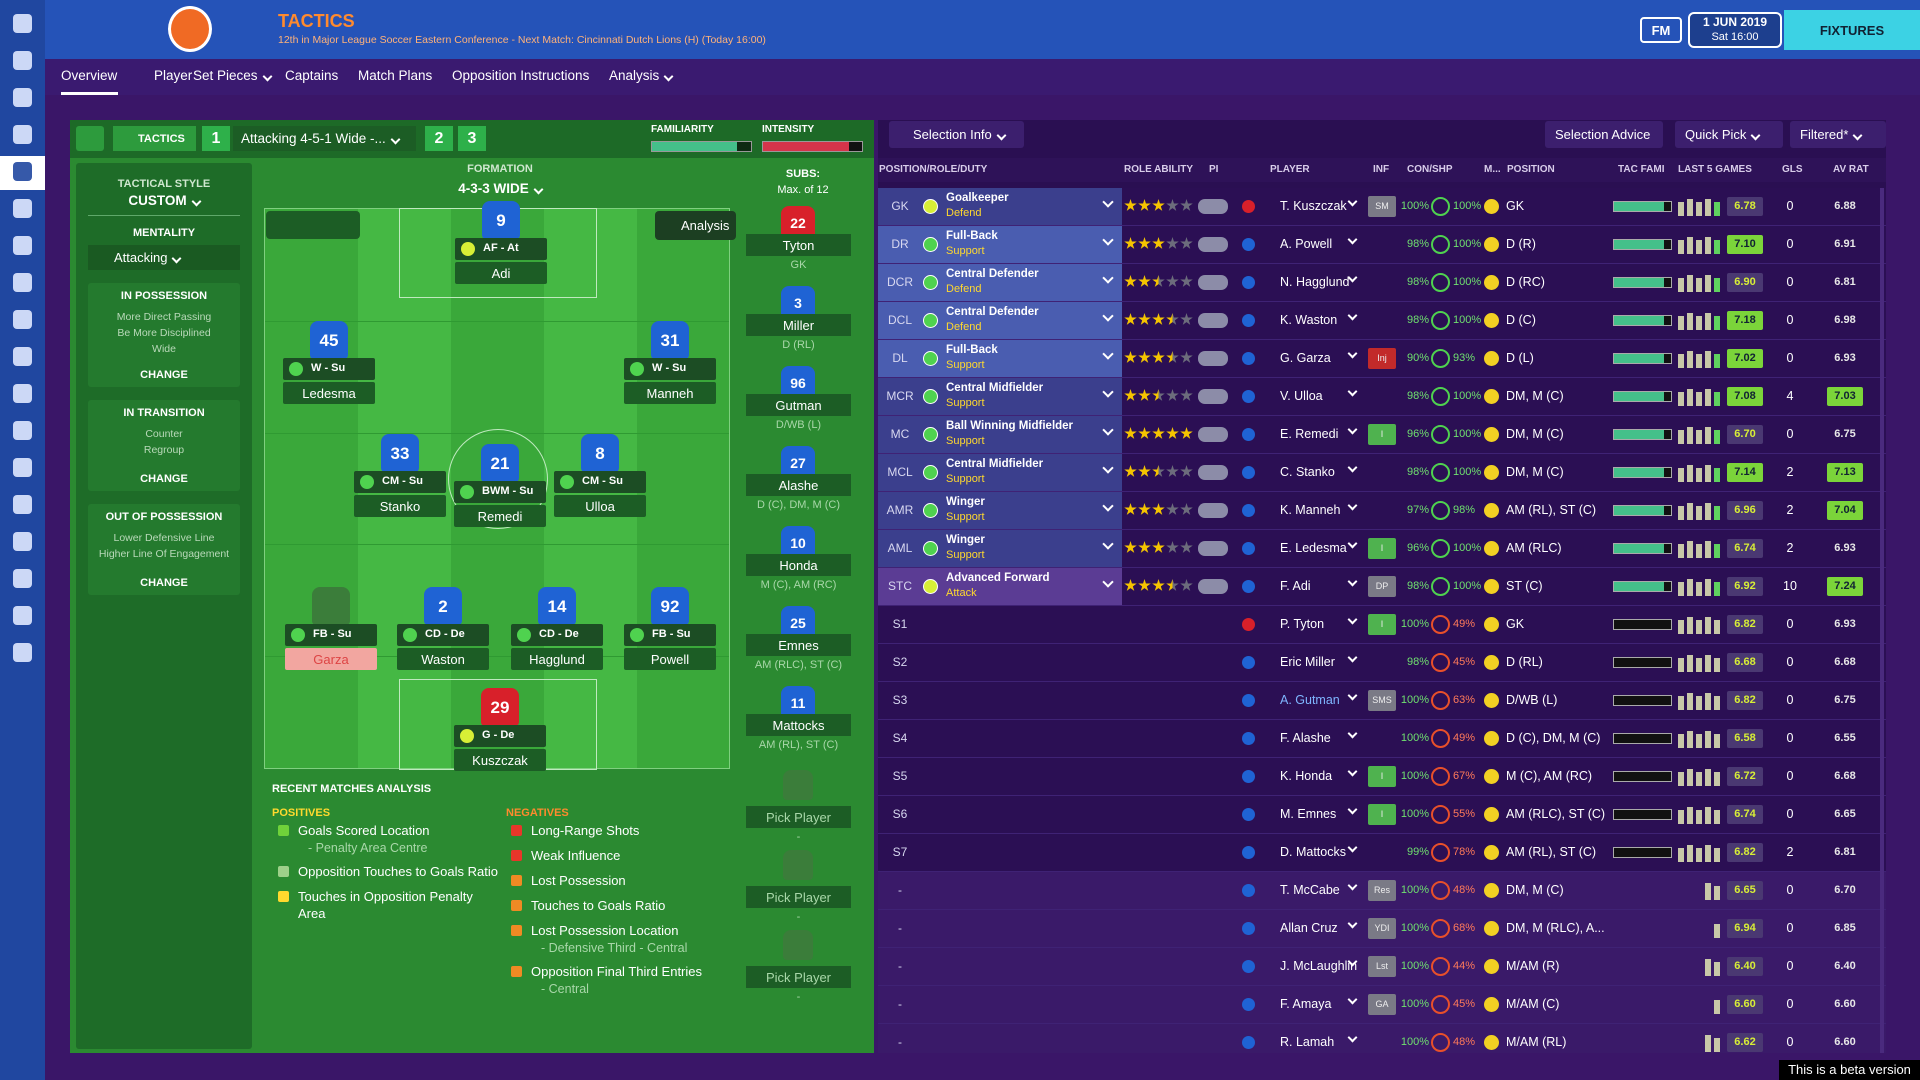 This screenshot has width=1920, height=1080. Describe the element at coordinates (521, 75) in the screenshot. I see `nav-tab: Opposition Instructions` at that location.